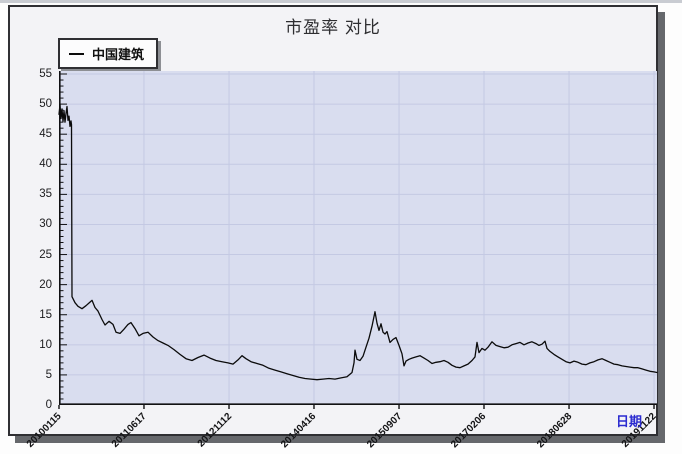 The image size is (682, 454). I want to click on y-tick-label: 15, so click(45, 314).